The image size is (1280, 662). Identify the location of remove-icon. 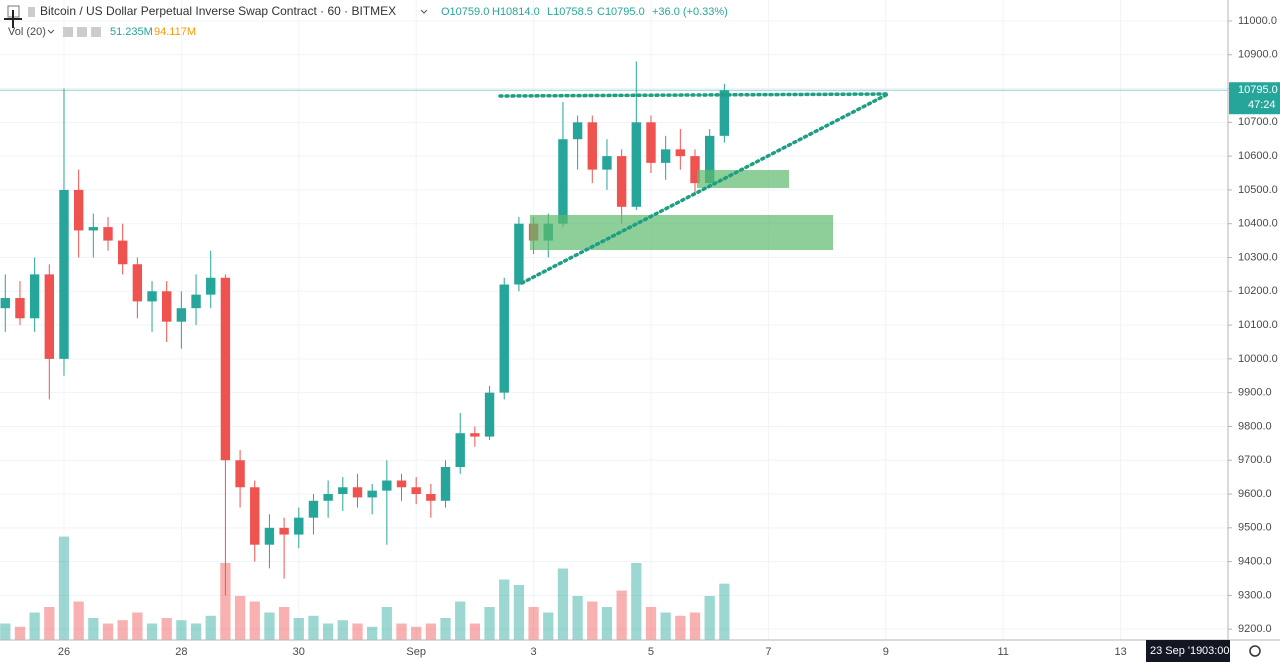
(96, 32).